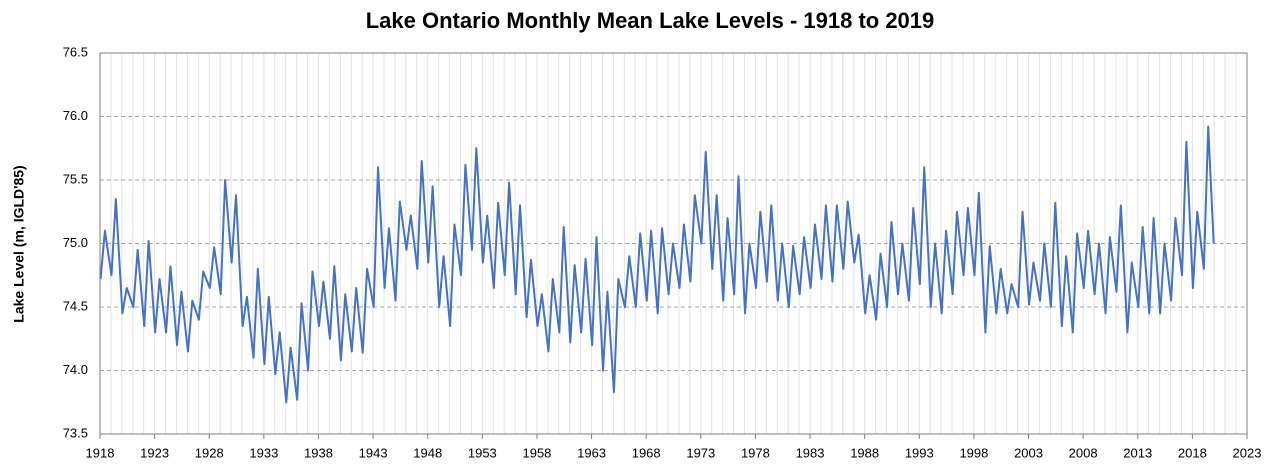  Describe the element at coordinates (700, 452) in the screenshot. I see `x-tick-label: 1973` at that location.